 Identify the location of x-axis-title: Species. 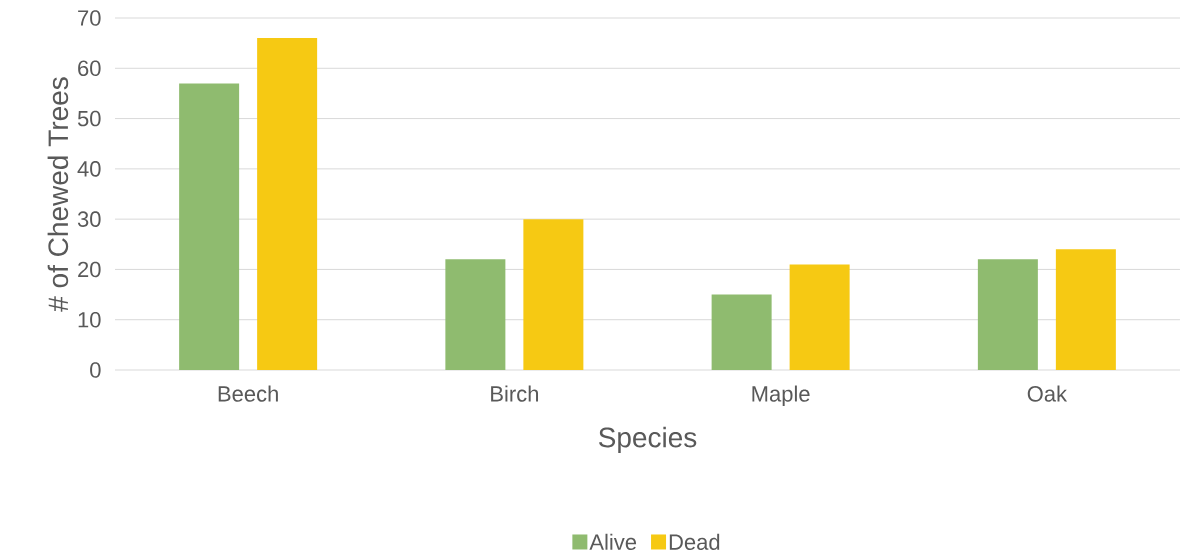
(647, 439).